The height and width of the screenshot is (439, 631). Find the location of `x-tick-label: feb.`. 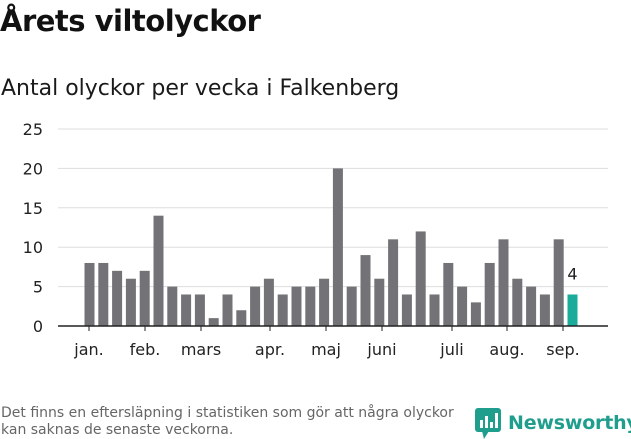

x-tick-label: feb. is located at coordinates (145, 349).